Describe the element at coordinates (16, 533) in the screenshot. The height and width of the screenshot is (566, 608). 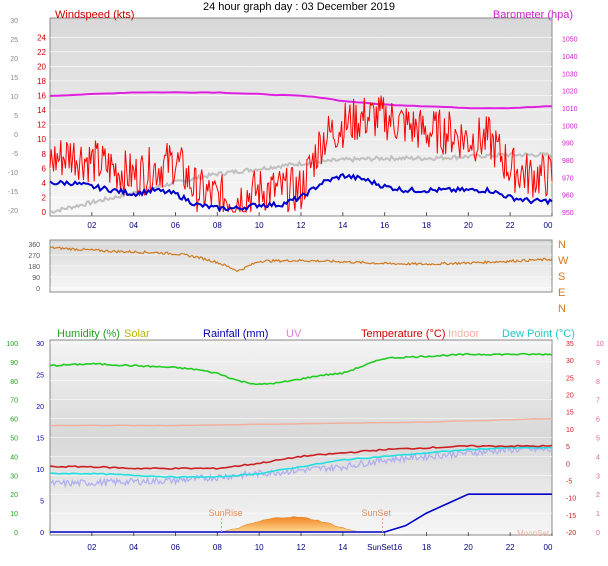
I see `humidity-tick-label: 0` at that location.